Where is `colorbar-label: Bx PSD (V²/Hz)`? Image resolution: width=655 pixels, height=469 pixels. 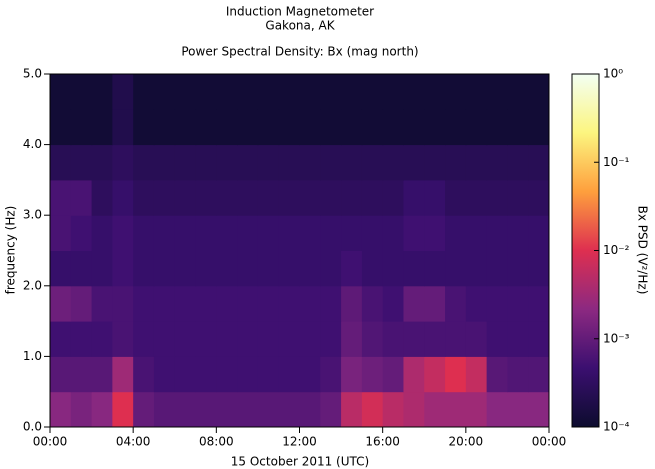 colorbar-label: Bx PSD (V²/Hz) is located at coordinates (643, 250).